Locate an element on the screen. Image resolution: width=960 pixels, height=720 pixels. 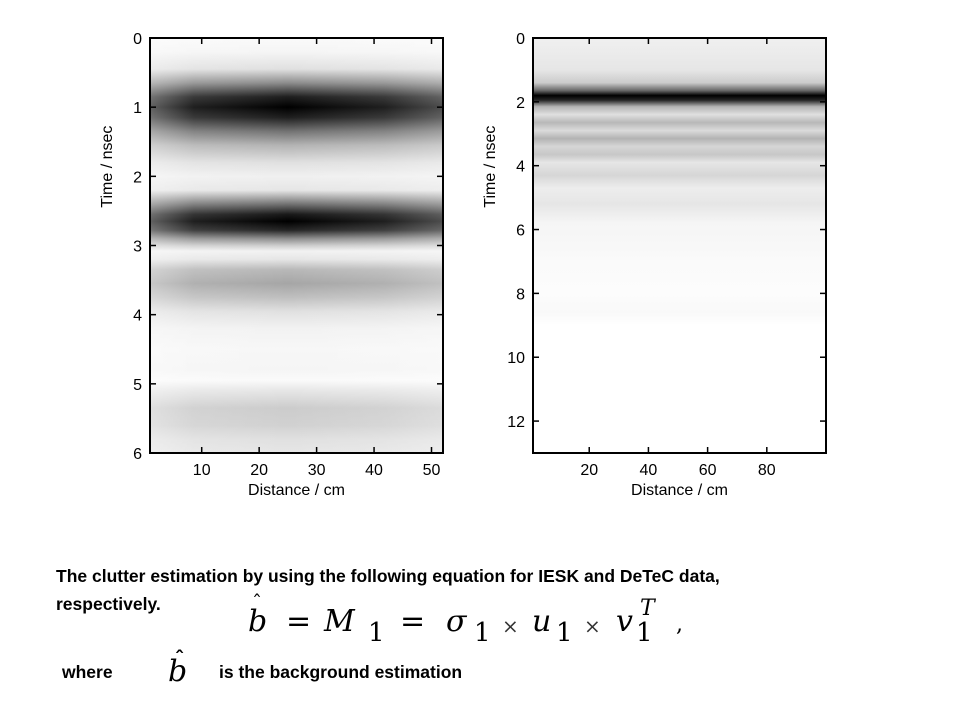
x-tick-label: 30 is located at coordinates (317, 470).